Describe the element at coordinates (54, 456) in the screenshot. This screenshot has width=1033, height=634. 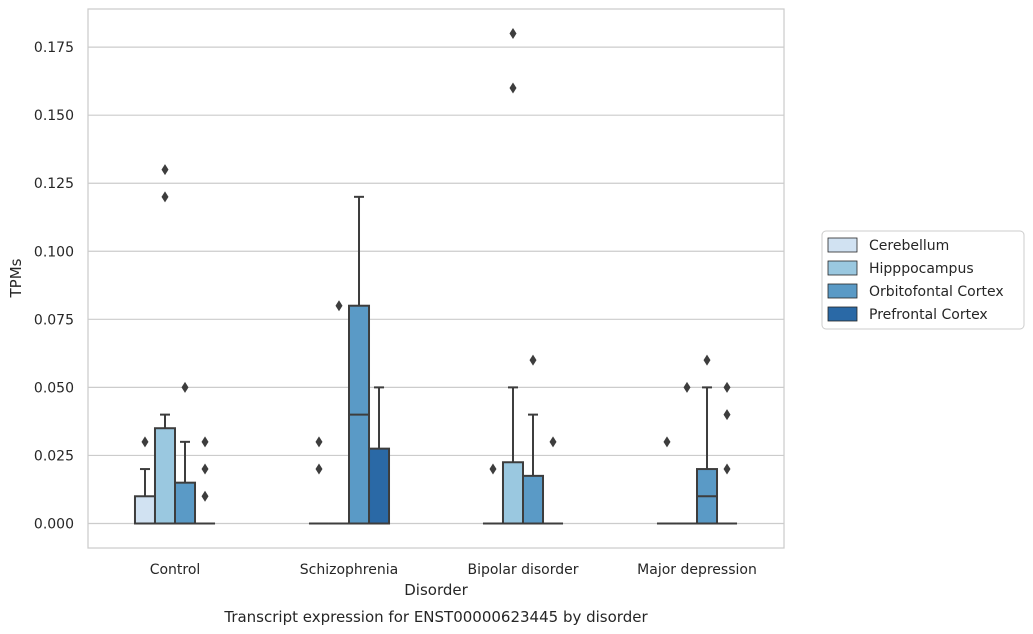
I see `y-tick-label: 0.025` at that location.